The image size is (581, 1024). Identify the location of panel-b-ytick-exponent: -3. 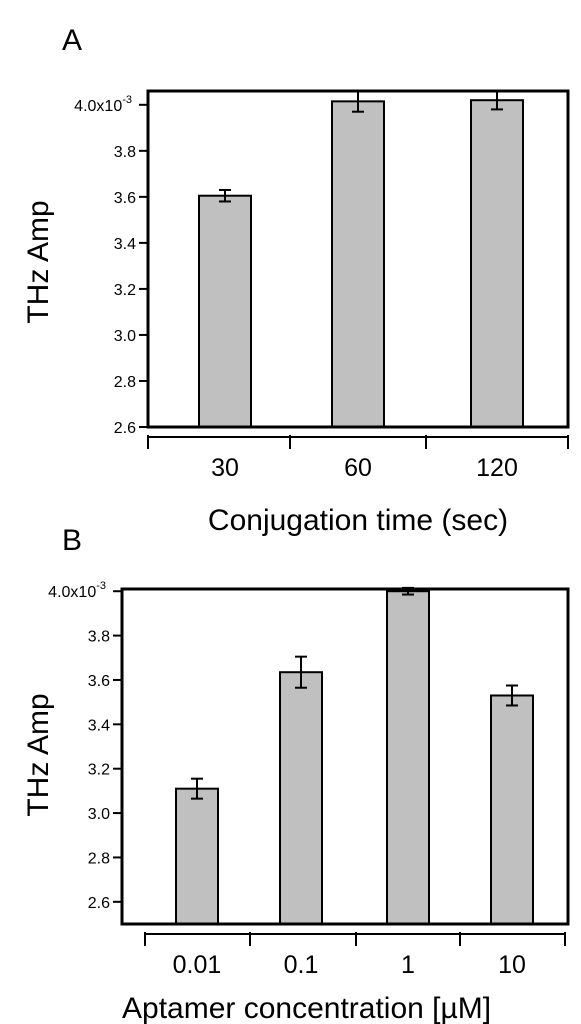
(101, 586).